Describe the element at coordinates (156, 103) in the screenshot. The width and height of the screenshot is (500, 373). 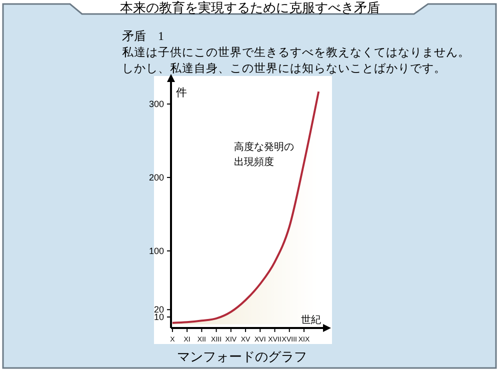
I see `y-tick-label: 300` at that location.